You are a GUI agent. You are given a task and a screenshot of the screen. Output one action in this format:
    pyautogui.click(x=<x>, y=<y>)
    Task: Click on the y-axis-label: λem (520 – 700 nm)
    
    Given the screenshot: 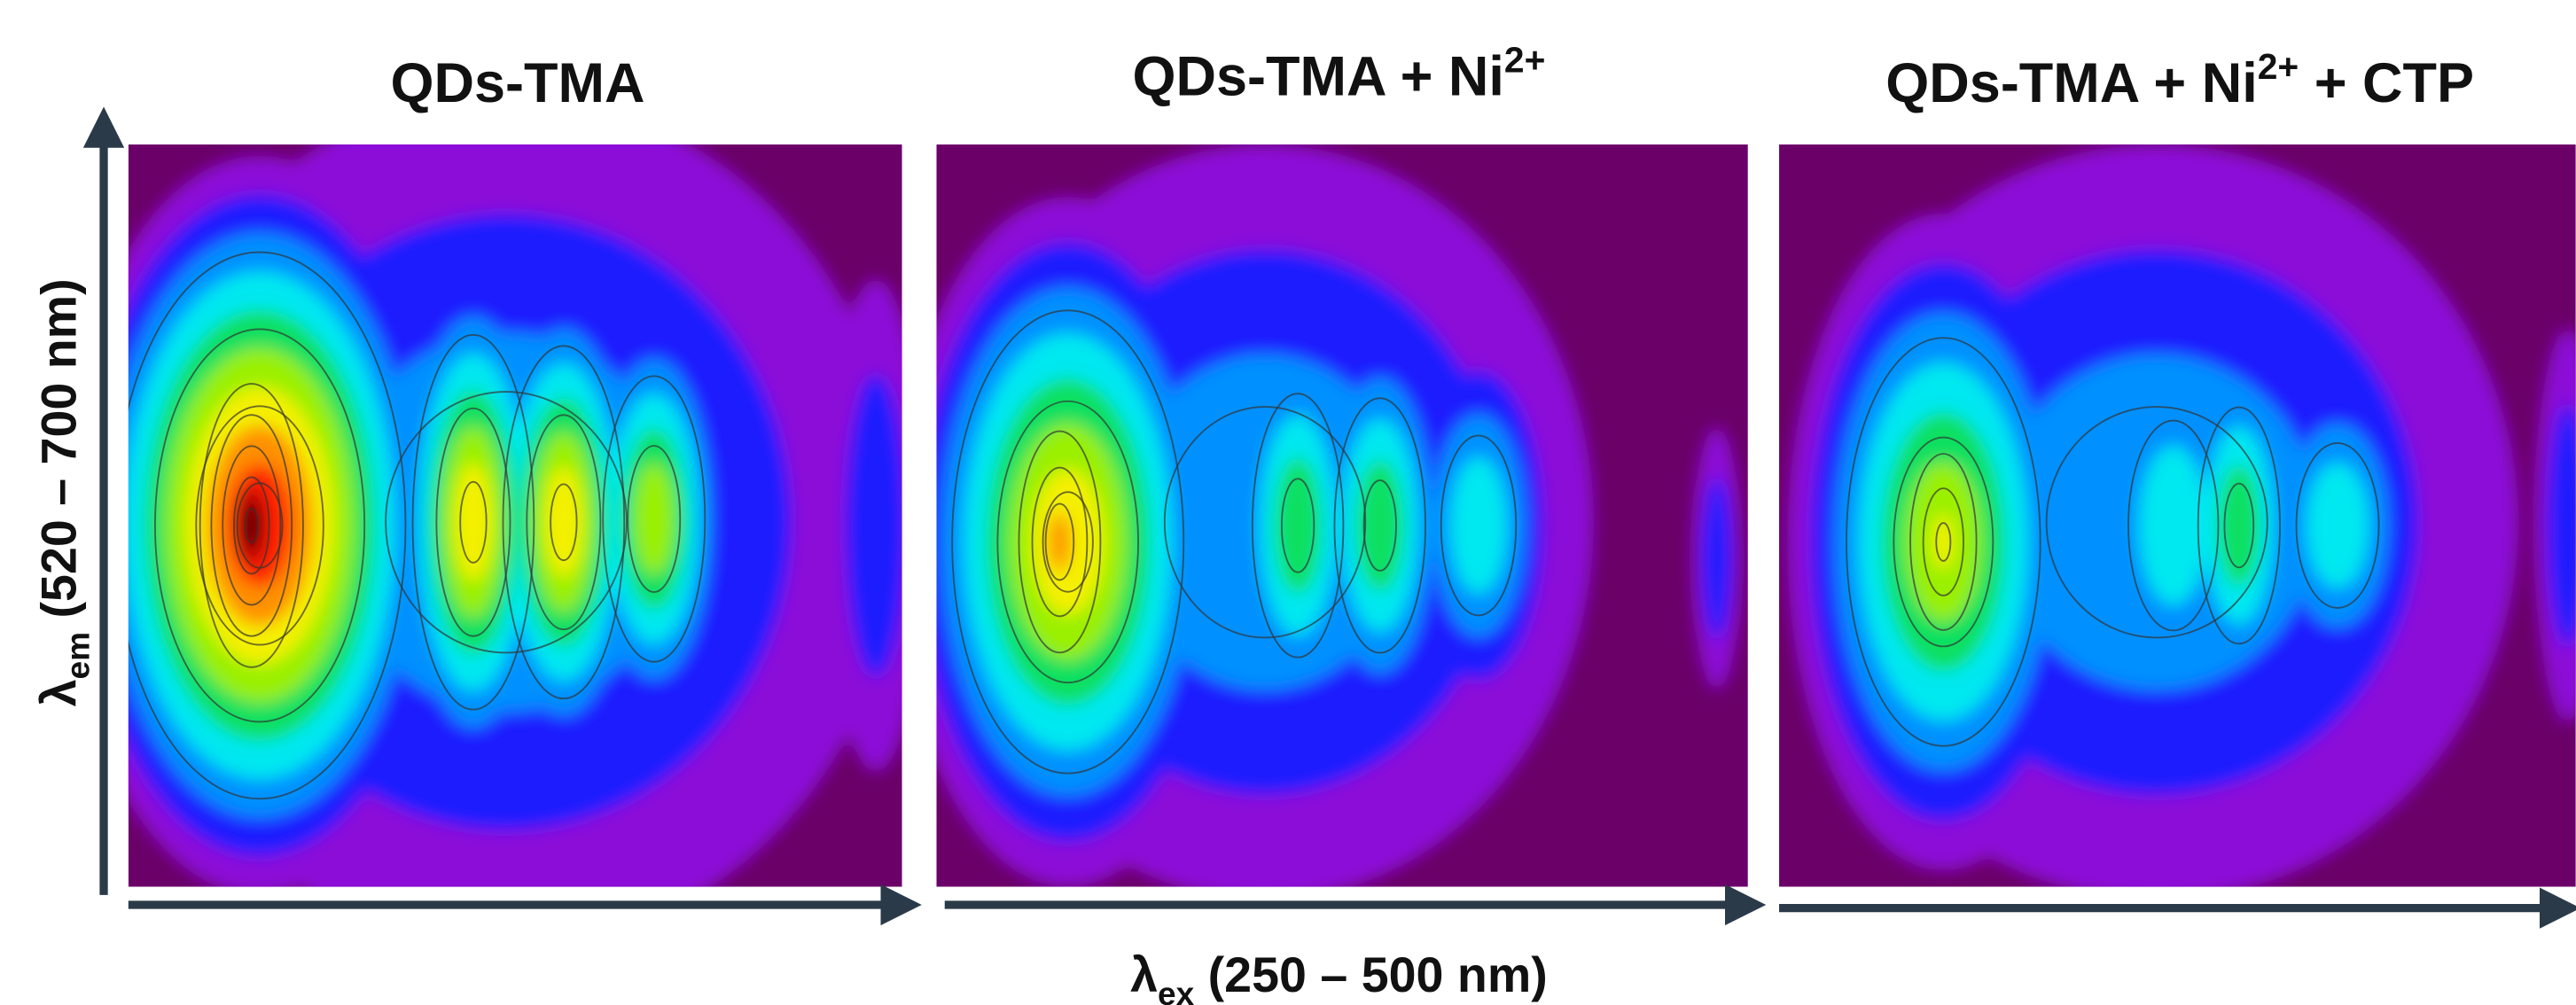 What is the action you would take?
    pyautogui.click(x=64, y=492)
    